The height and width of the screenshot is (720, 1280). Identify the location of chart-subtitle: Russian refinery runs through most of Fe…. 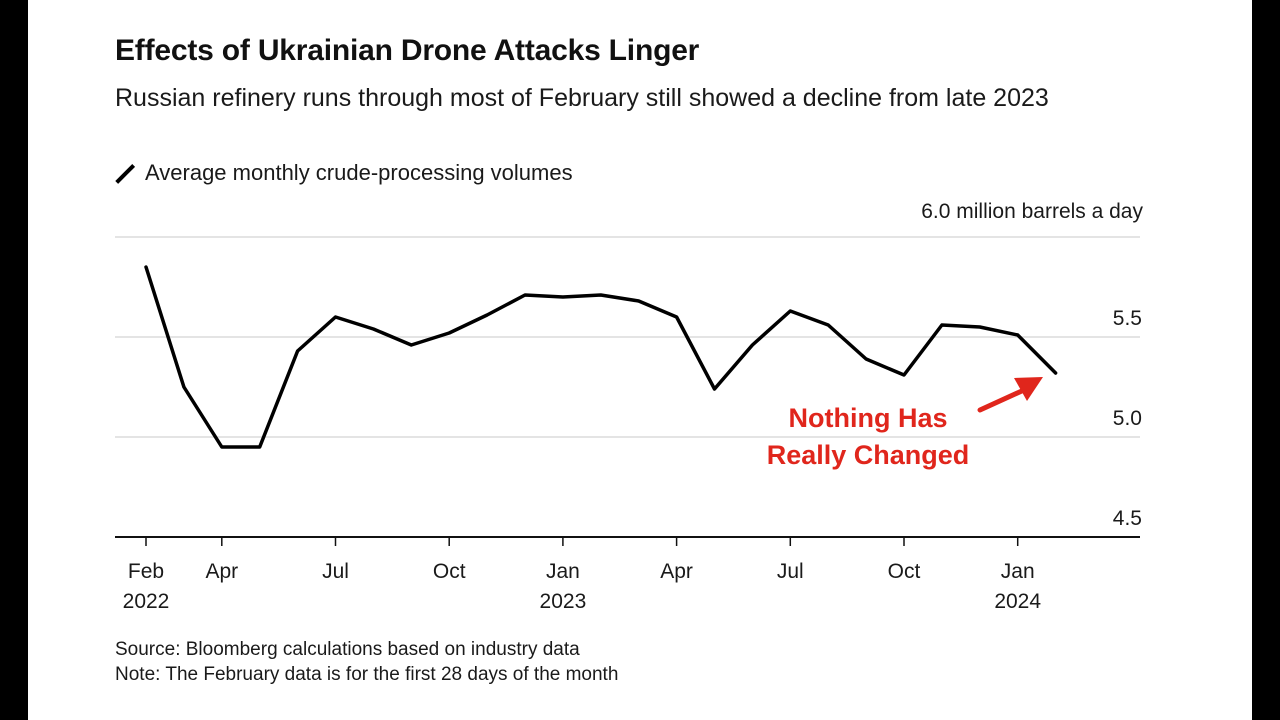
(582, 98).